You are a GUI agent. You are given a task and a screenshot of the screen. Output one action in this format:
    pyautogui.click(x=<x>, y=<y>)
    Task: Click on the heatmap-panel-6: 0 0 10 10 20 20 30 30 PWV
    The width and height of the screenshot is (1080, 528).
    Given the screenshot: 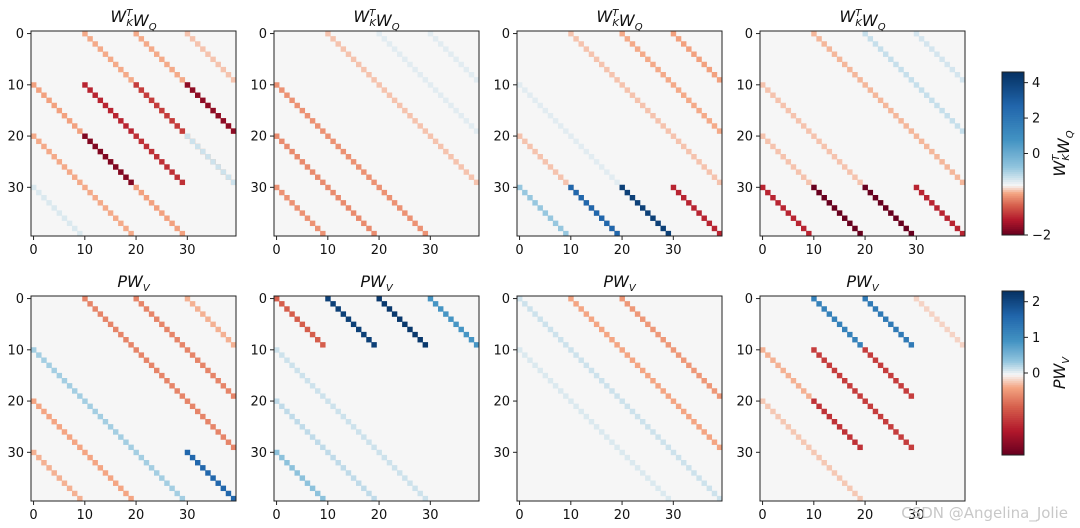 What is the action you would take?
    pyautogui.click(x=365, y=397)
    